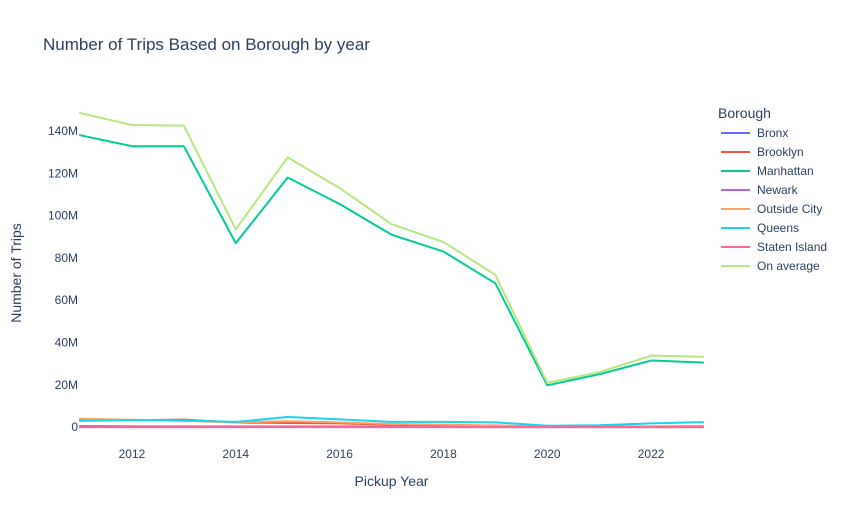 Image resolution: width=854 pixels, height=530 pixels. I want to click on y-tick-label: 20M, so click(66, 385).